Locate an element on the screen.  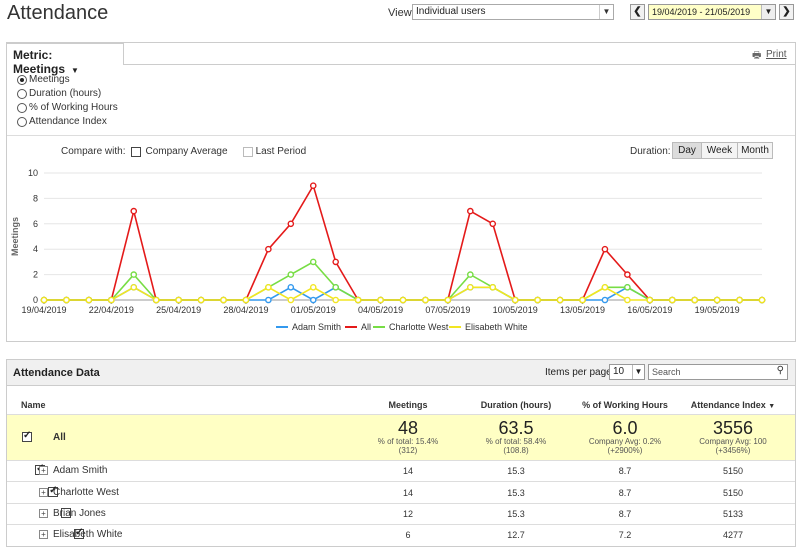
duration-day-button: Day is located at coordinates (687, 150).